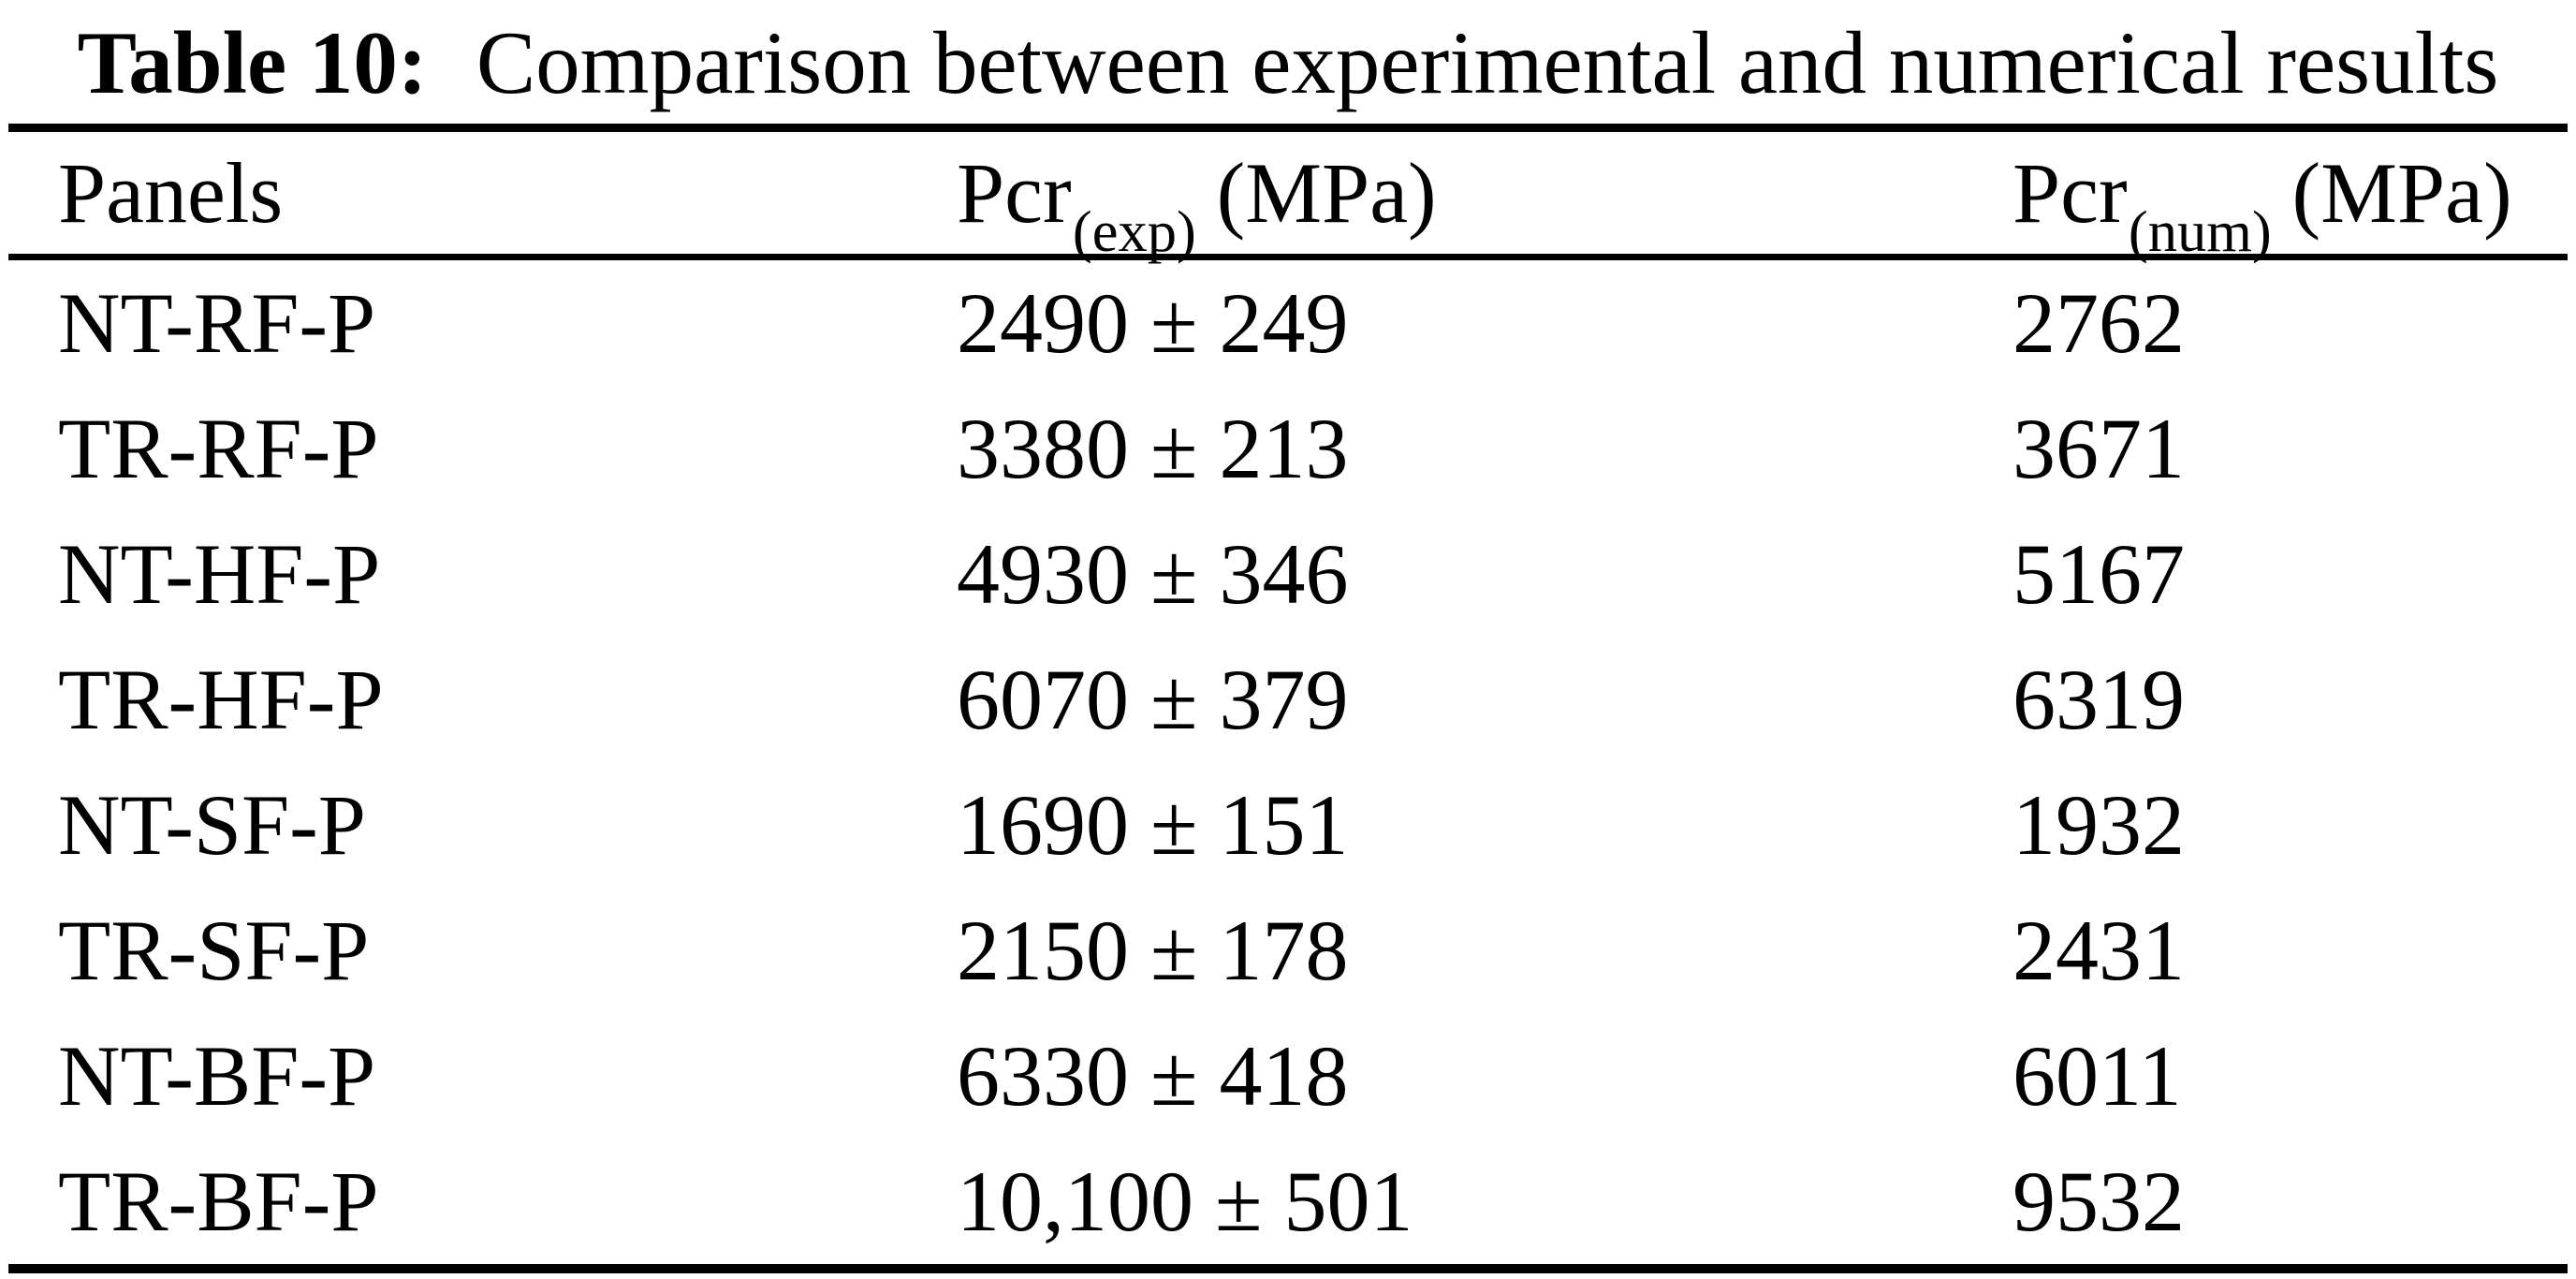 The width and height of the screenshot is (2576, 1279). I want to click on header-pcr-exp: Pcr(exp) (MPa), so click(1477, 201).